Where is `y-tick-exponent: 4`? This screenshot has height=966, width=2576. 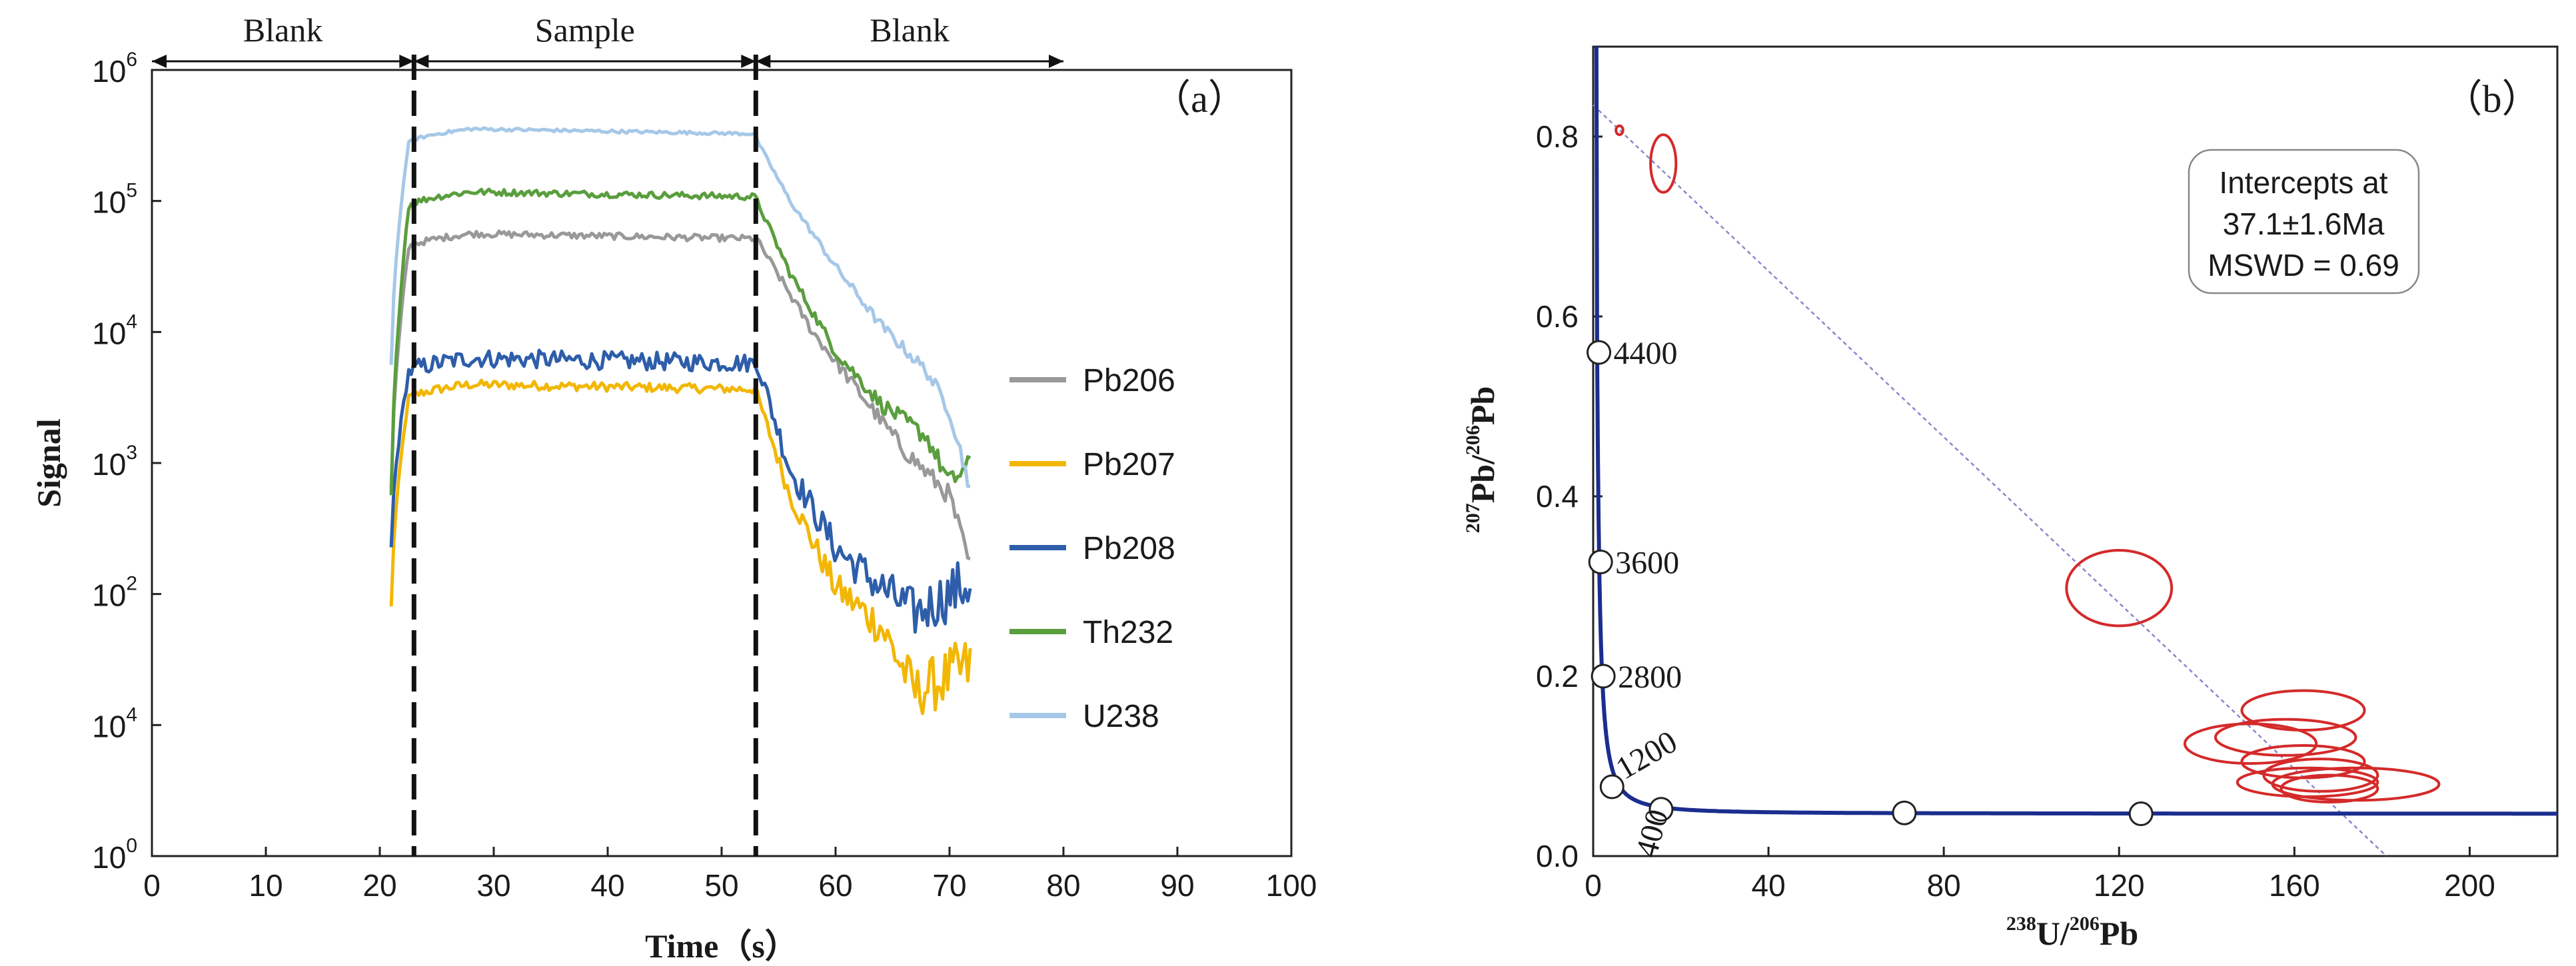
y-tick-exponent: 4 is located at coordinates (131, 321).